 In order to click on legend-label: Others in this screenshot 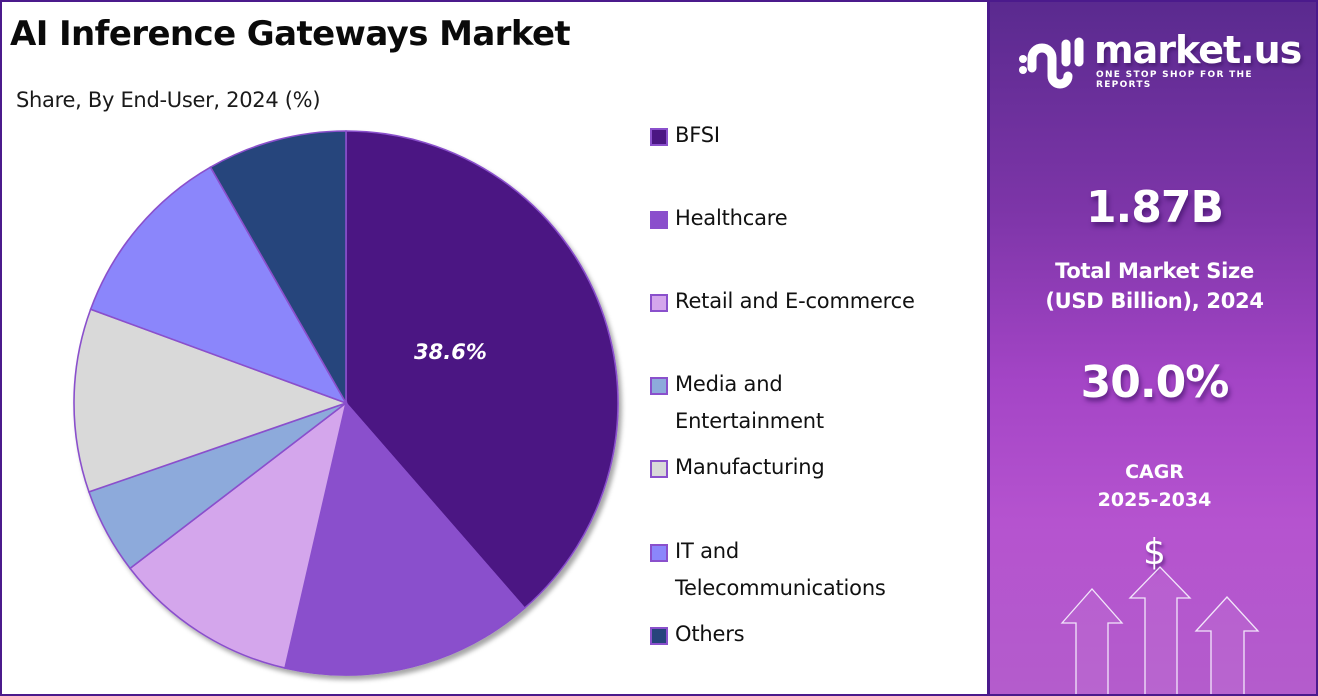, I will do `click(710, 634)`.